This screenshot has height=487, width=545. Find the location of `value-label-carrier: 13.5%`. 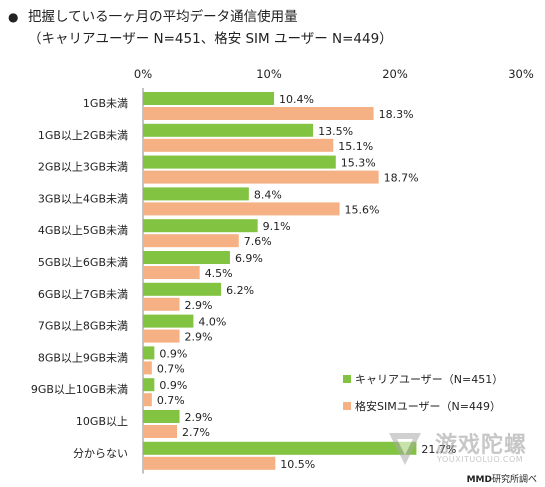

value-label-carrier: 13.5% is located at coordinates (335, 131).